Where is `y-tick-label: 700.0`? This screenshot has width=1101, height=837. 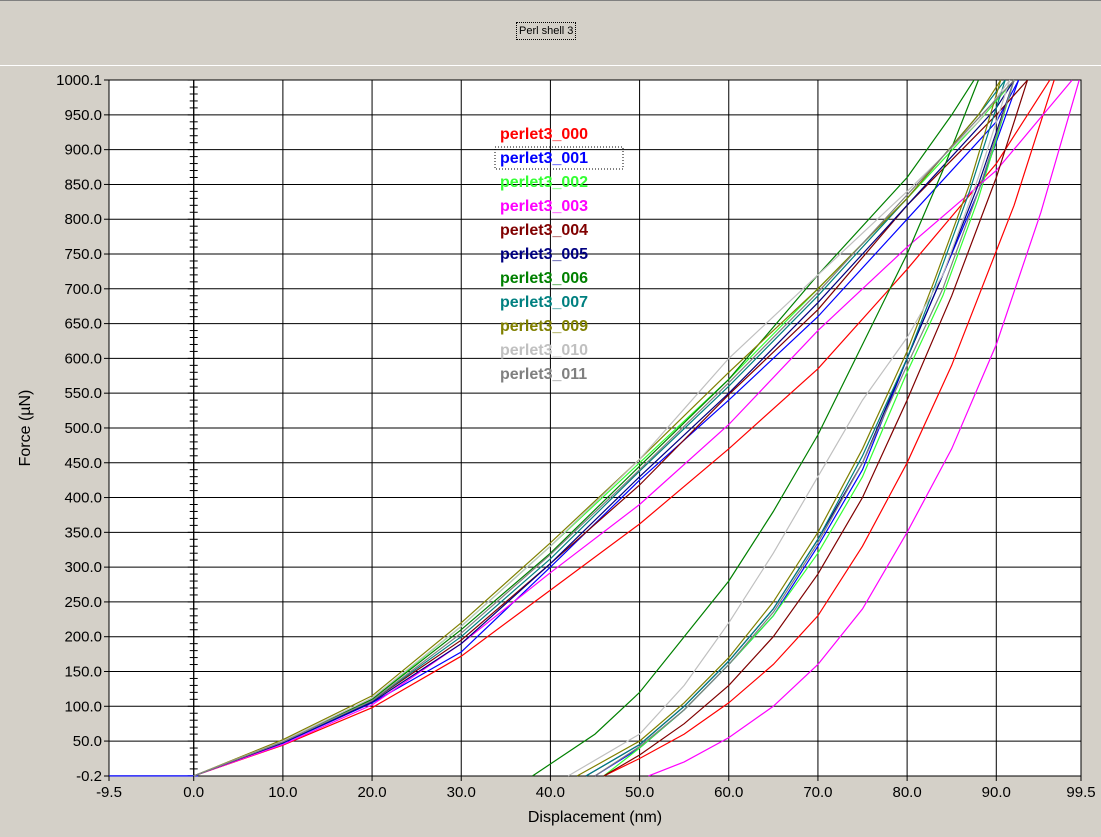
y-tick-label: 700.0 is located at coordinates (83, 289).